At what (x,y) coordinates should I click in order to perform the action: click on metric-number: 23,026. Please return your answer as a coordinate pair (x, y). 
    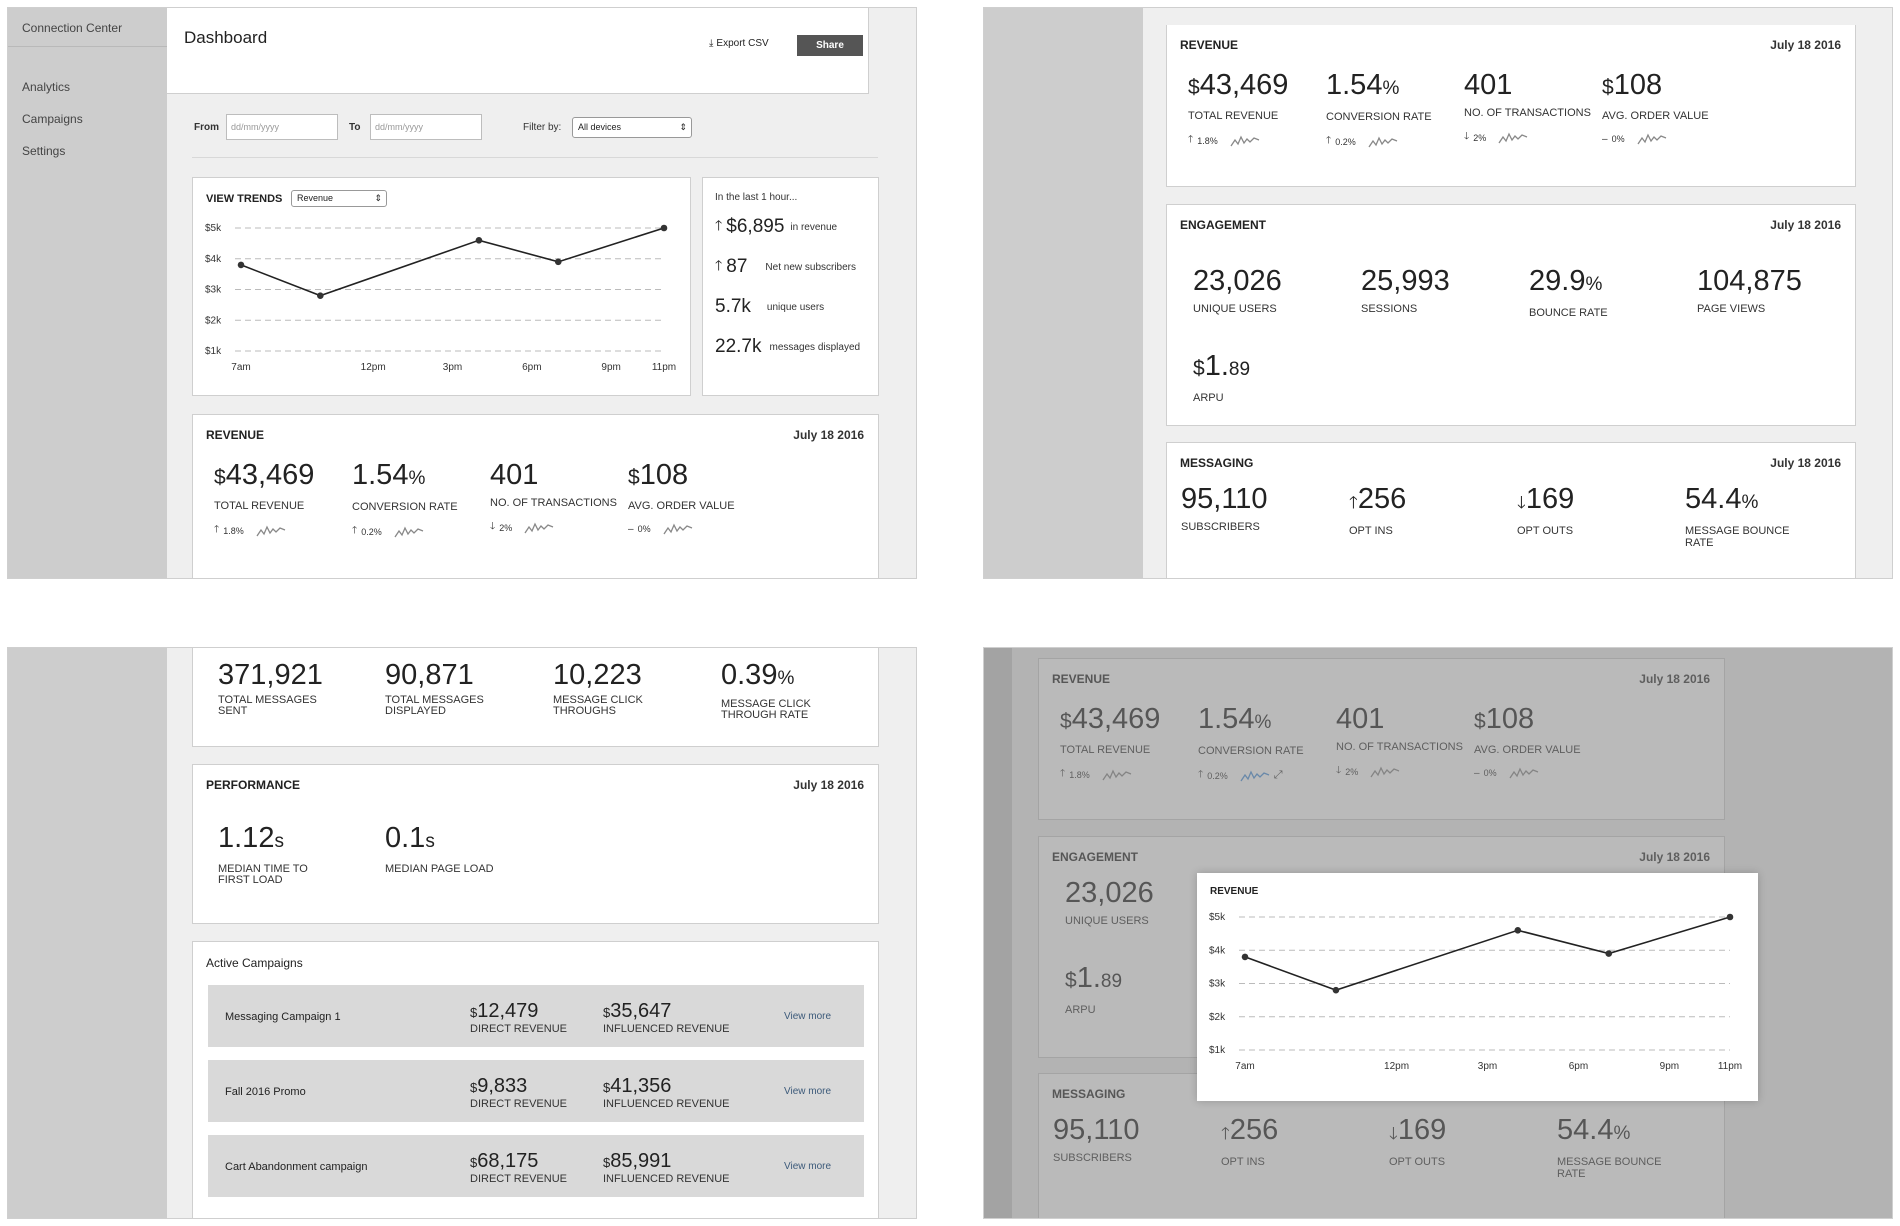
    Looking at the image, I should click on (1237, 281).